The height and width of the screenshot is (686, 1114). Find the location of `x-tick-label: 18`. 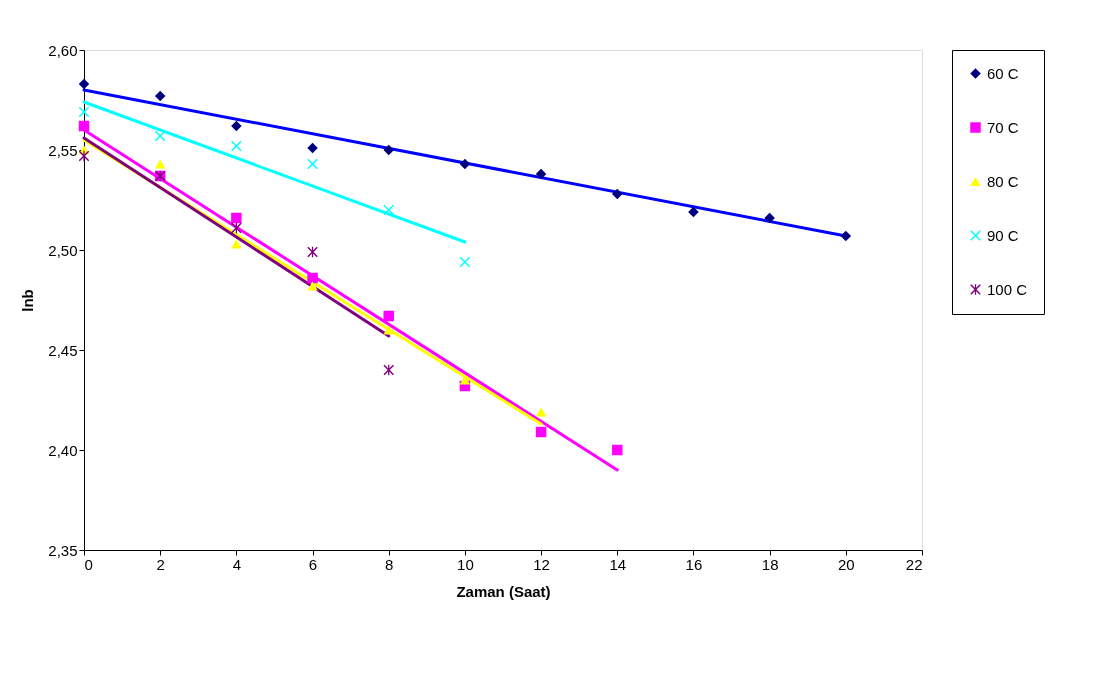

x-tick-label: 18 is located at coordinates (770, 564).